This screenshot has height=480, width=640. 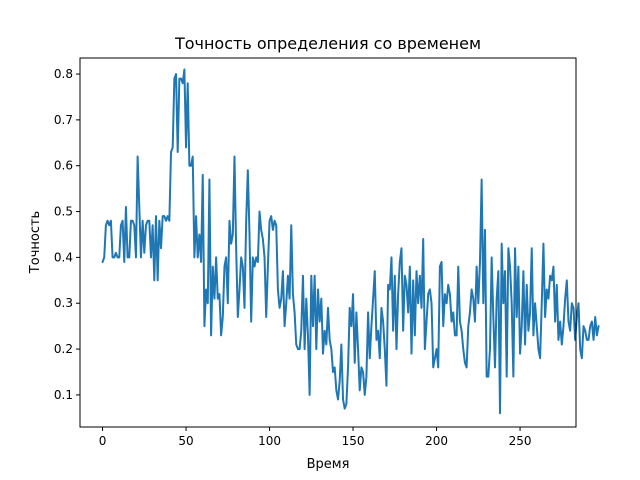 What do you see at coordinates (63, 395) in the screenshot?
I see `y-tick-label: 0.1` at bounding box center [63, 395].